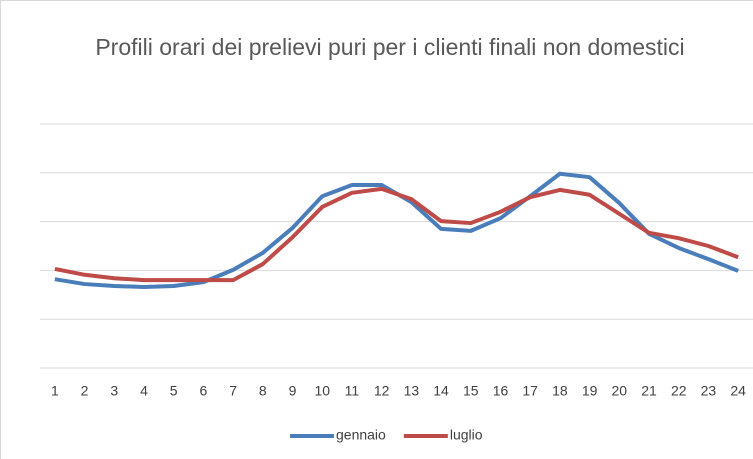 This screenshot has height=459, width=753. What do you see at coordinates (144, 391) in the screenshot?
I see `x-tick-label: 4` at bounding box center [144, 391].